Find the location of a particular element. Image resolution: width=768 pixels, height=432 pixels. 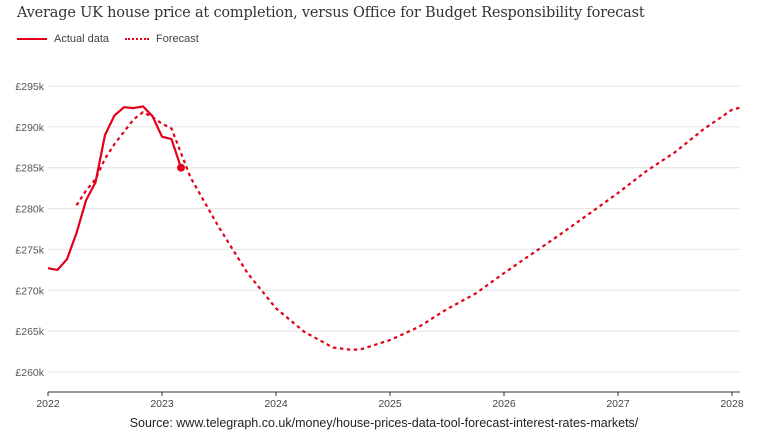

y-tick-label: £280k is located at coordinates (29, 210).